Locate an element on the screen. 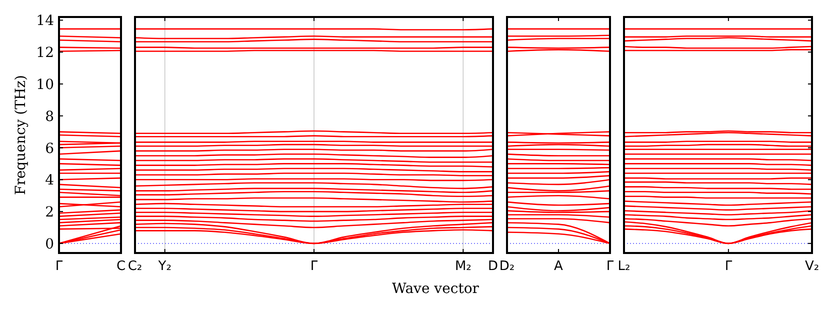 The image size is (836, 310). x-tick-label: L₂ is located at coordinates (624, 266).